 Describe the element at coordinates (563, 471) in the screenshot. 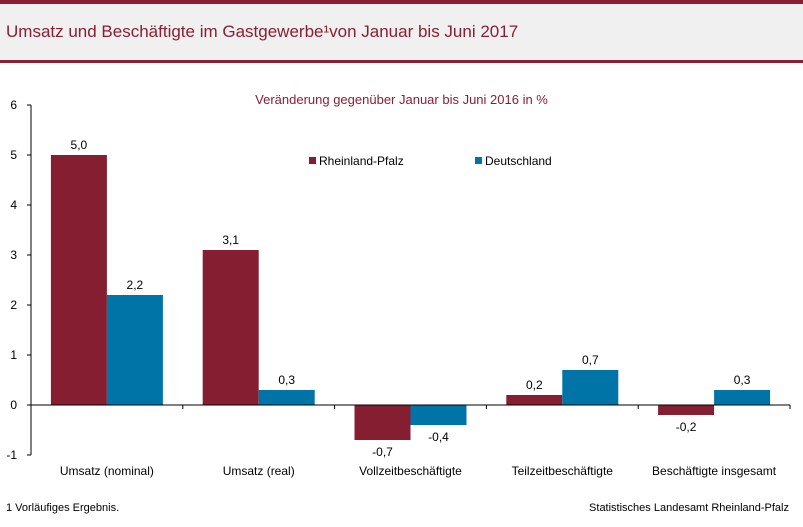

I see `x-tick-label: Teilzeitbeschäftigte` at that location.